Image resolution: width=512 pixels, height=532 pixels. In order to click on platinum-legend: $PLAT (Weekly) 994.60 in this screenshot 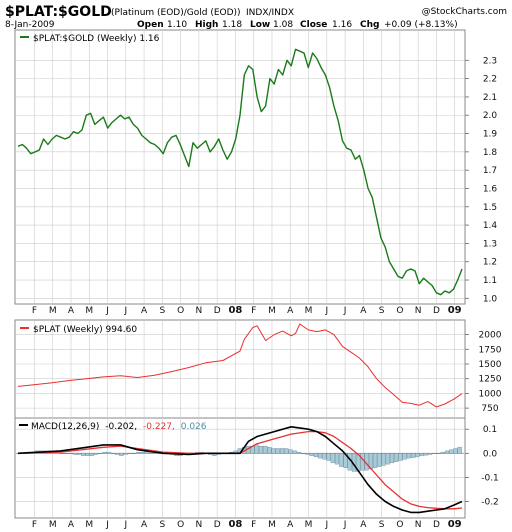, I will do `click(78, 330)`.